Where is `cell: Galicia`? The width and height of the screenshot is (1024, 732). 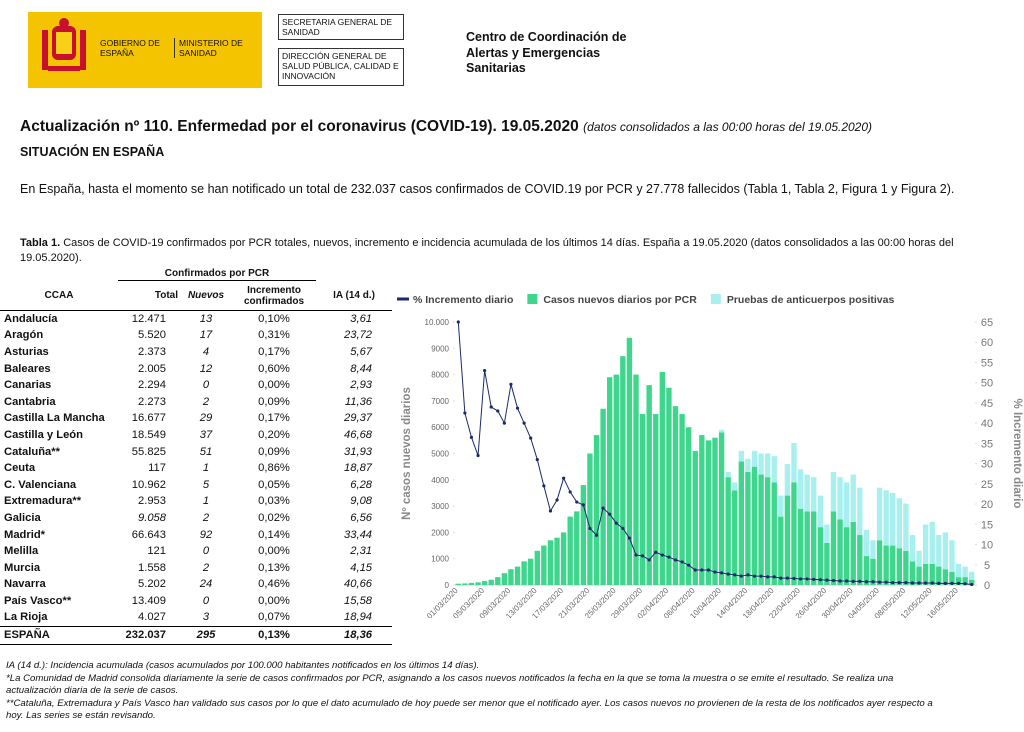
cell: Galicia is located at coordinates (22, 517).